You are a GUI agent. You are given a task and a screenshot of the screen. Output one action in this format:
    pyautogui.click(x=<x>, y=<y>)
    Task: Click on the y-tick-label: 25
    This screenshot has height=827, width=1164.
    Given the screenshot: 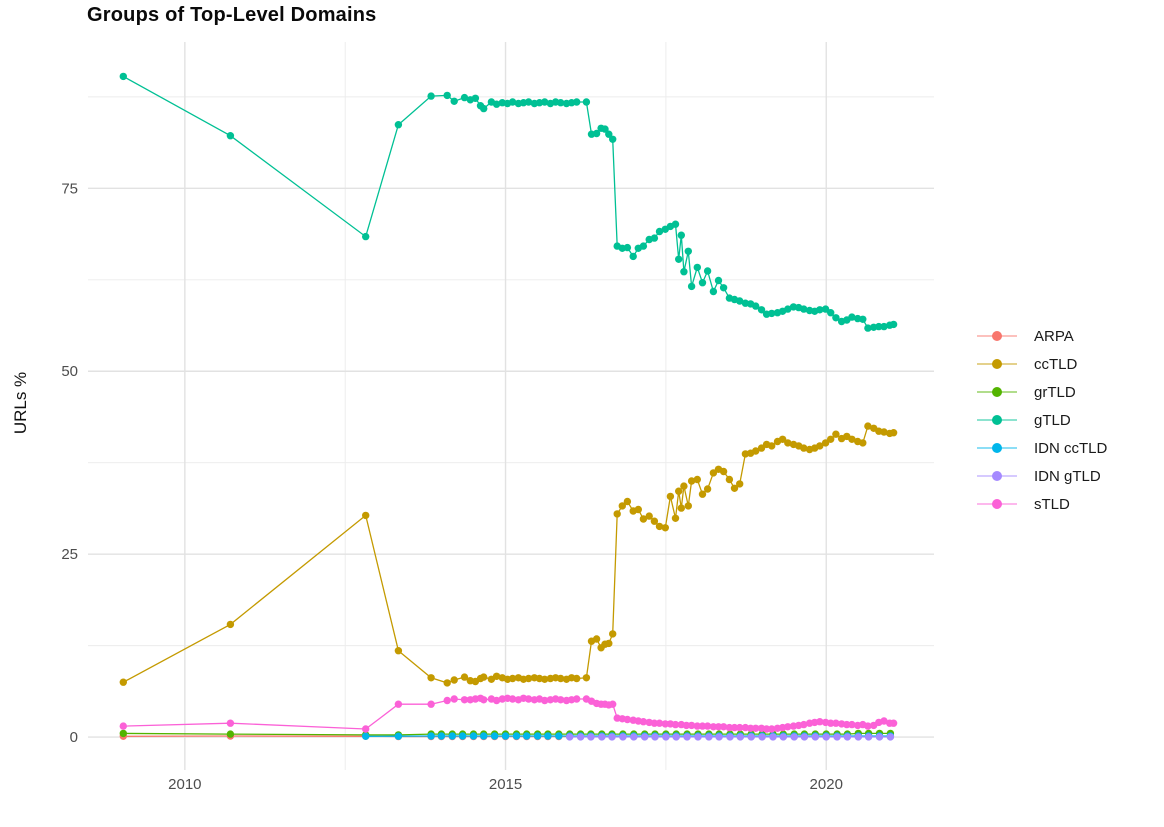 What is the action you would take?
    pyautogui.click(x=69, y=554)
    